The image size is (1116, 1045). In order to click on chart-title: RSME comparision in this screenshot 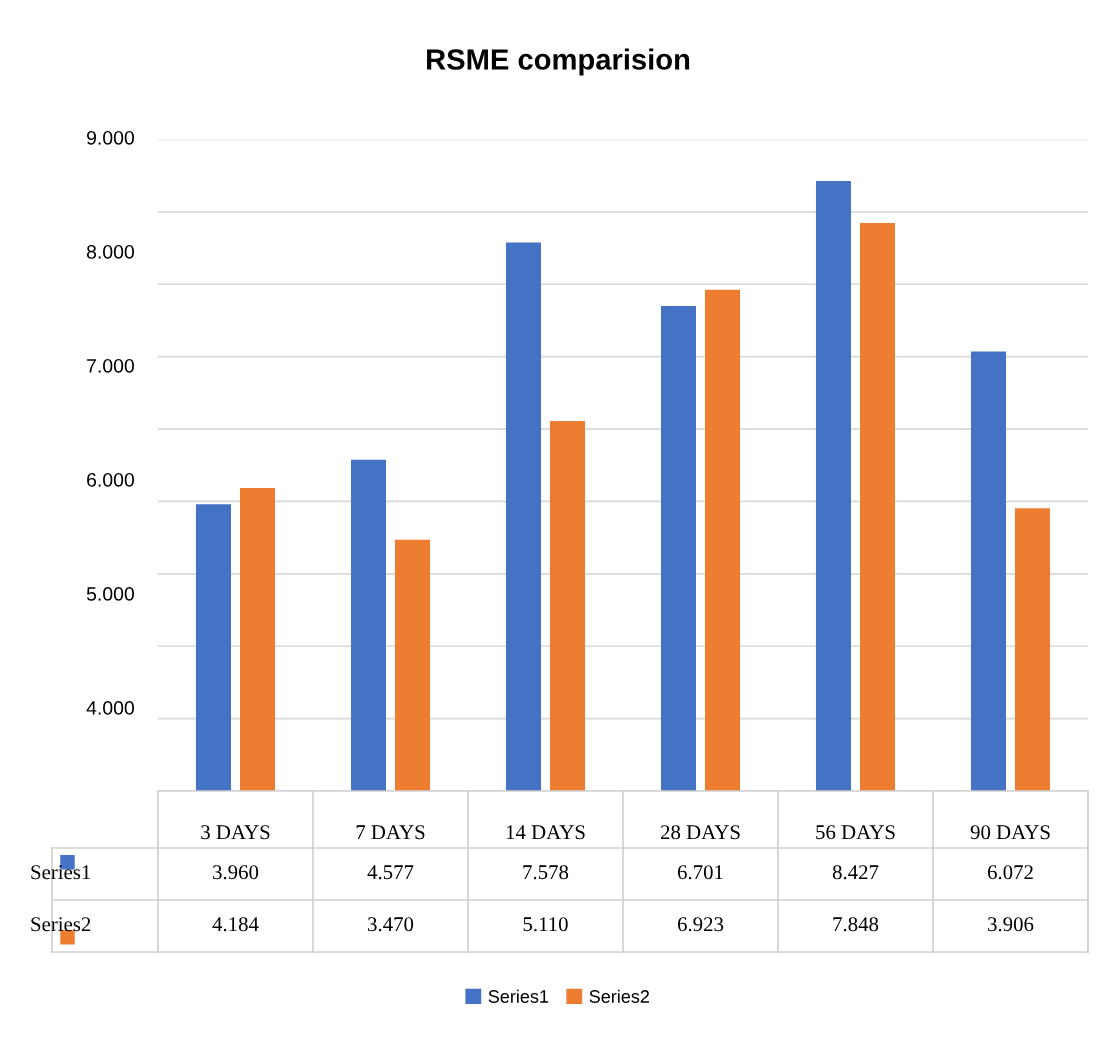, I will do `click(558, 62)`.